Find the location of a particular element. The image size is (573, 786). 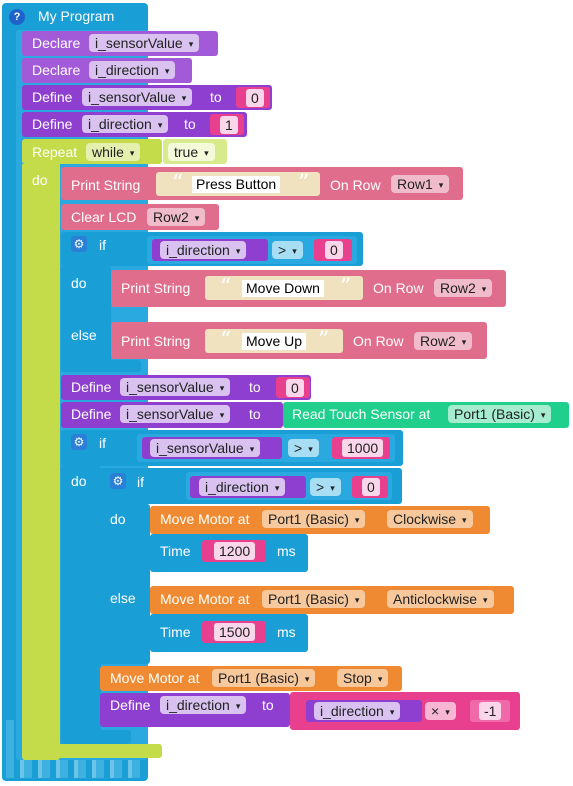

direction-dropdown: Clockwise ▾ is located at coordinates (430, 519).